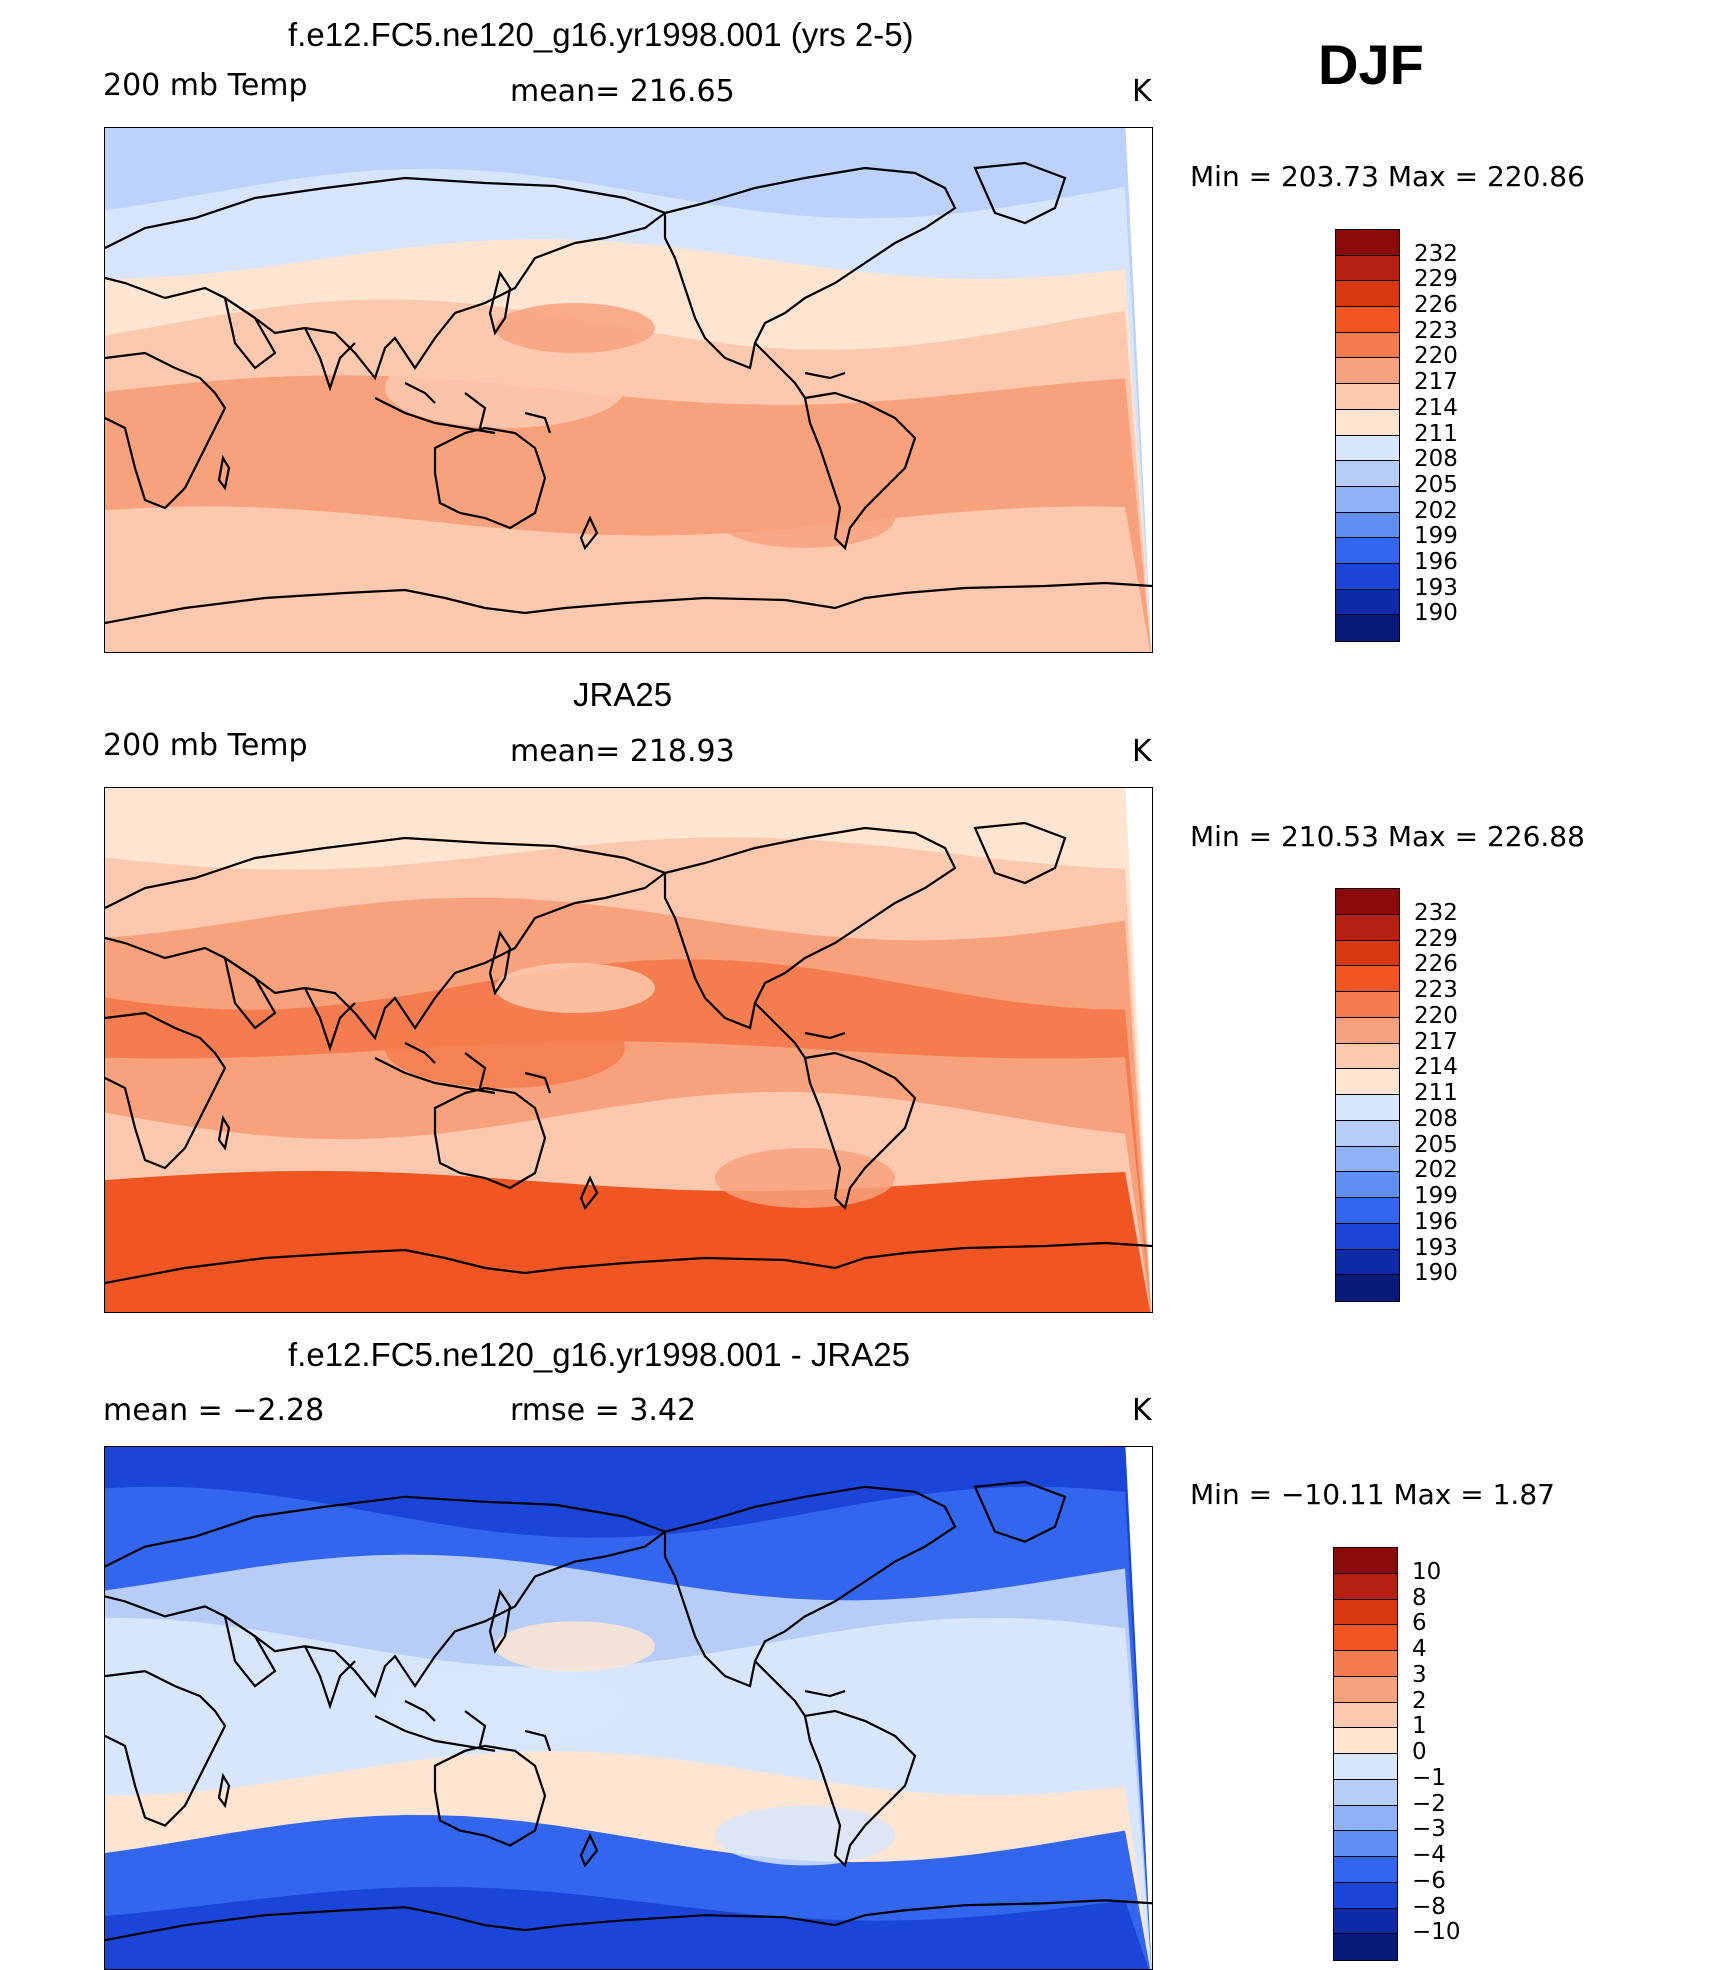 Image resolution: width=1710 pixels, height=1970 pixels. What do you see at coordinates (1436, 912) in the screenshot?
I see `colorbar-tick-label: 232` at bounding box center [1436, 912].